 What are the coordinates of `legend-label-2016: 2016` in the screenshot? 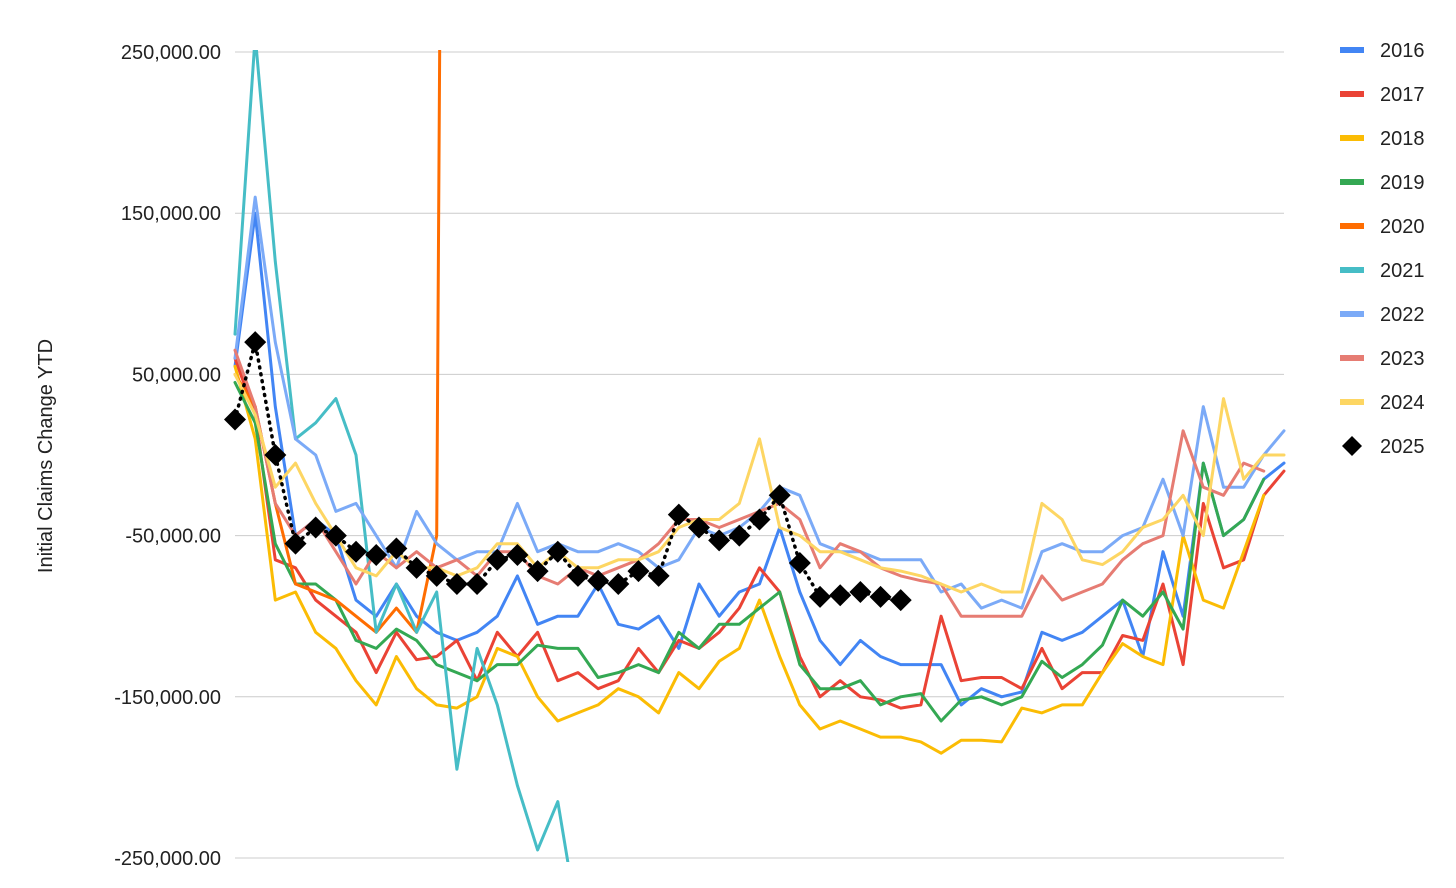 It's located at (1402, 51).